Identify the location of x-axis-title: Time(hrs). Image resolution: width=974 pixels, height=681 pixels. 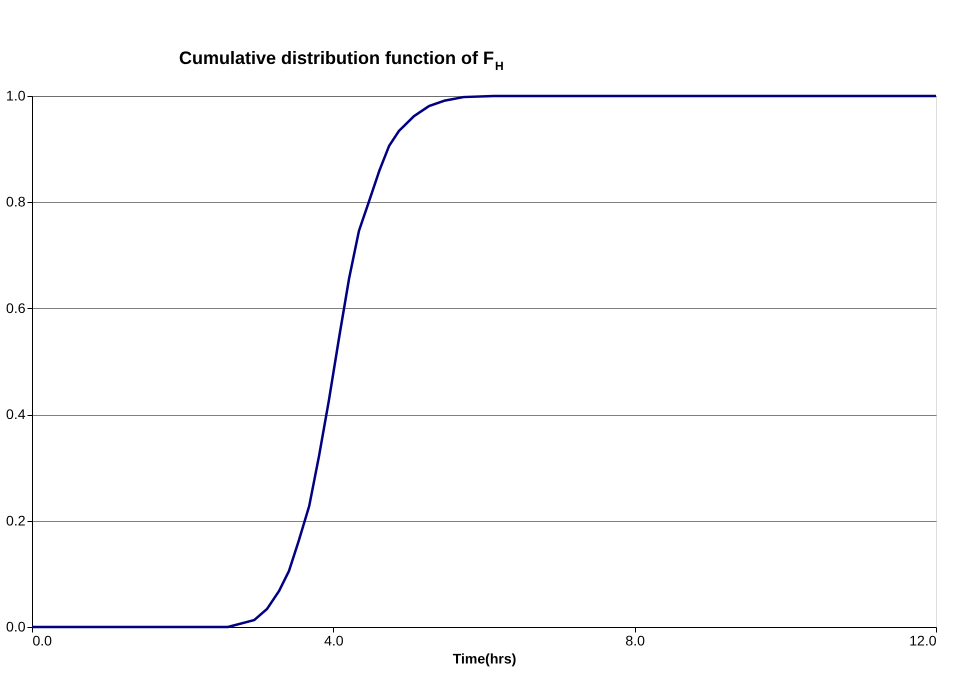
(484, 658).